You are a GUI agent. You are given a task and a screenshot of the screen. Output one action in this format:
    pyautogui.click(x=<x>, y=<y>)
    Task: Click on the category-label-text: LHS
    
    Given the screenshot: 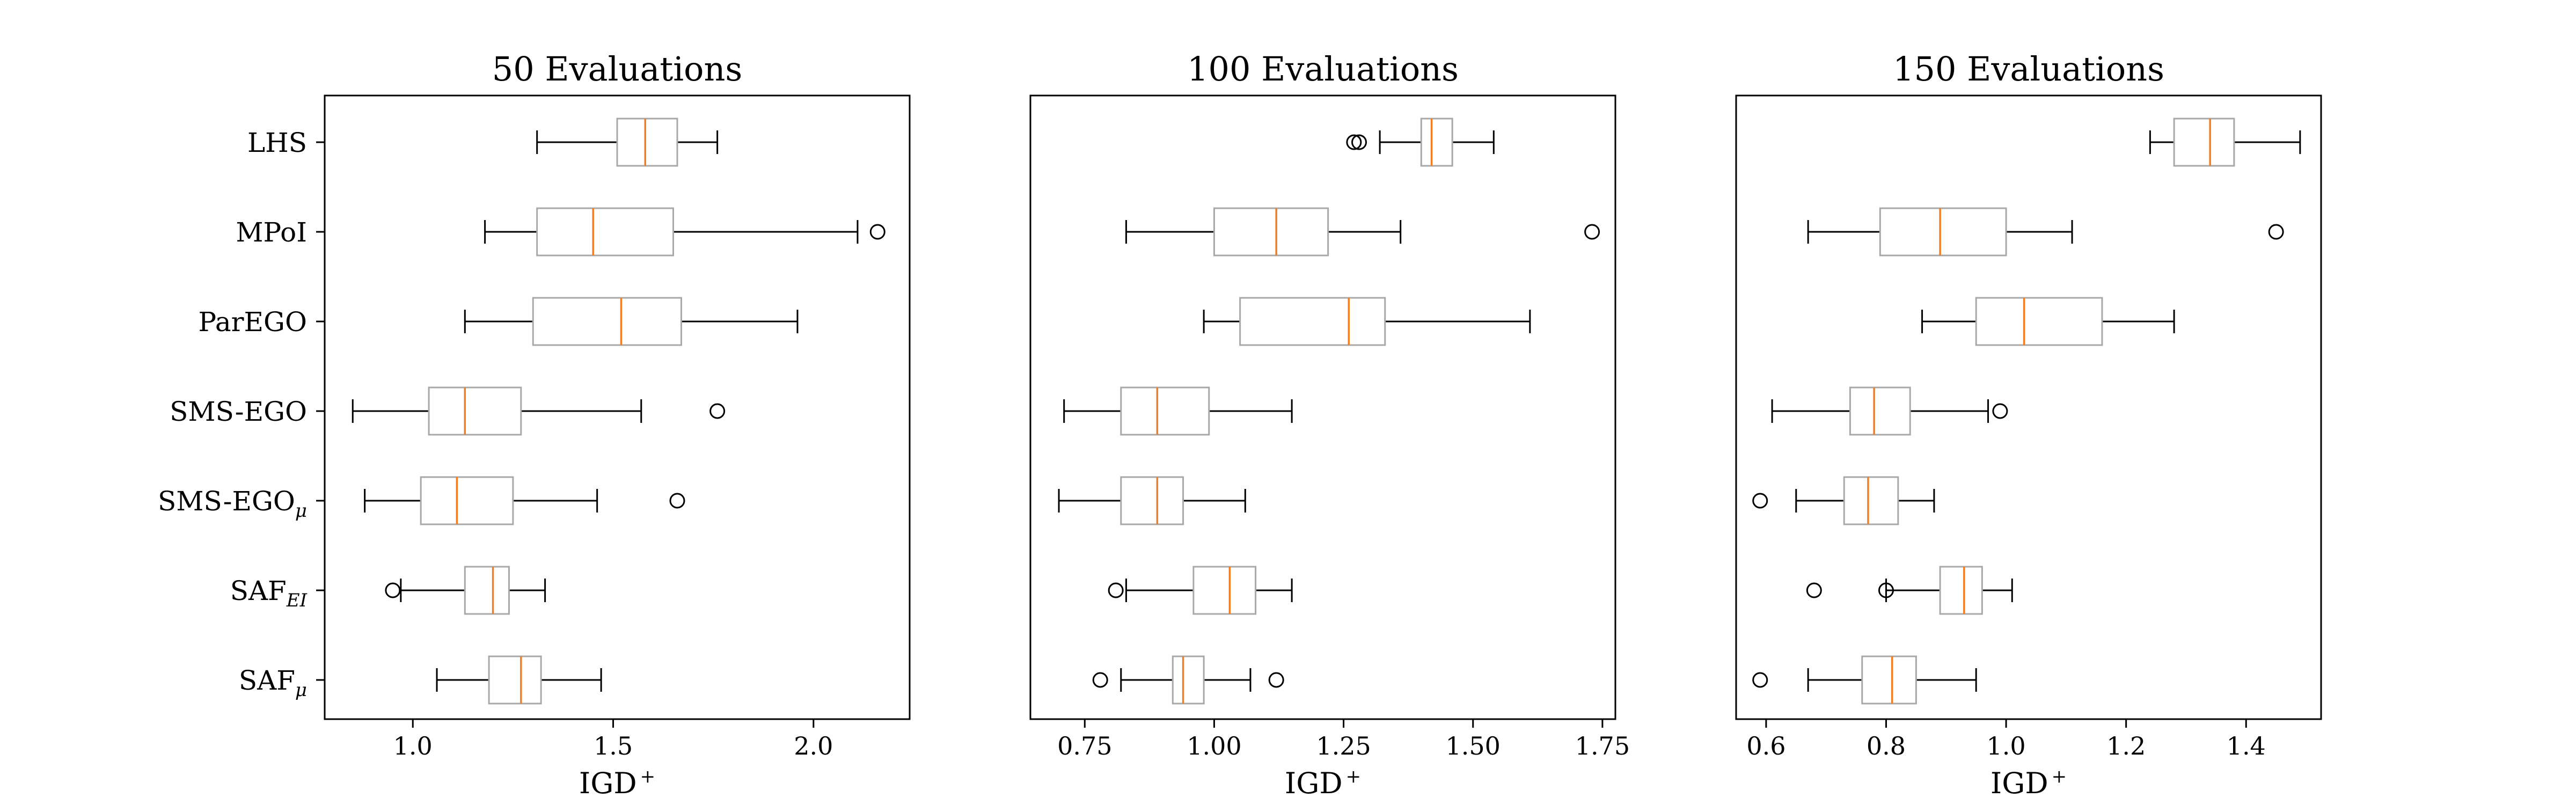 What is the action you would take?
    pyautogui.click(x=277, y=142)
    